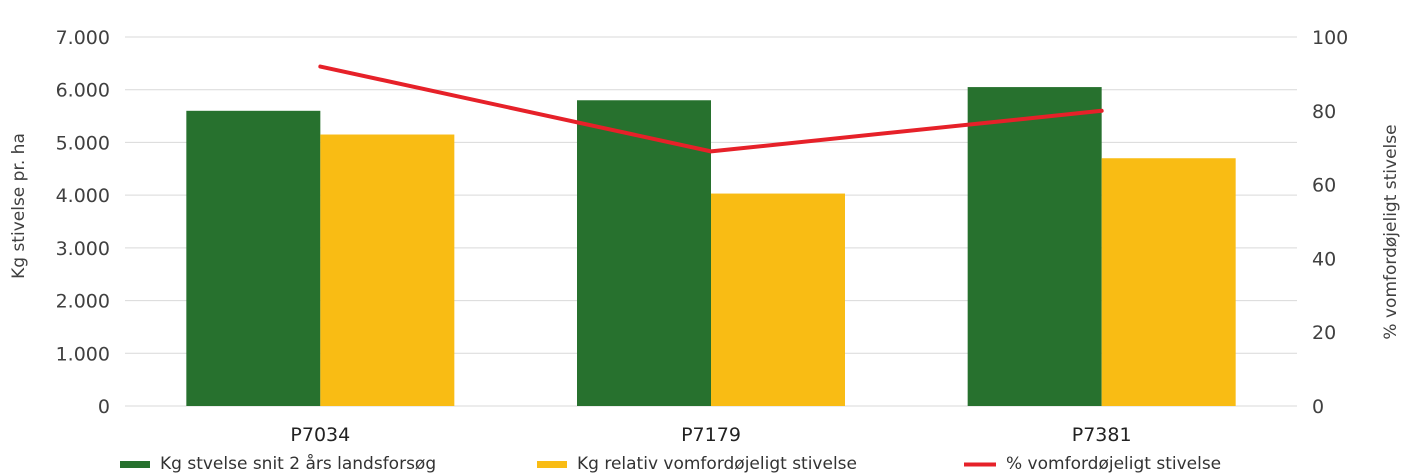  I want to click on right-tick-label: 40, so click(1324, 259).